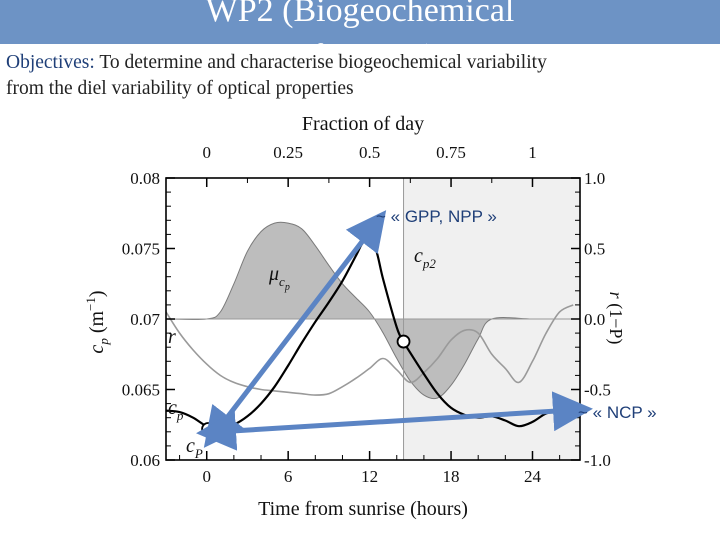 The height and width of the screenshot is (540, 720). I want to click on slide-title-bar: WP2 (Biogeochemical Inferences), so click(360, 22).